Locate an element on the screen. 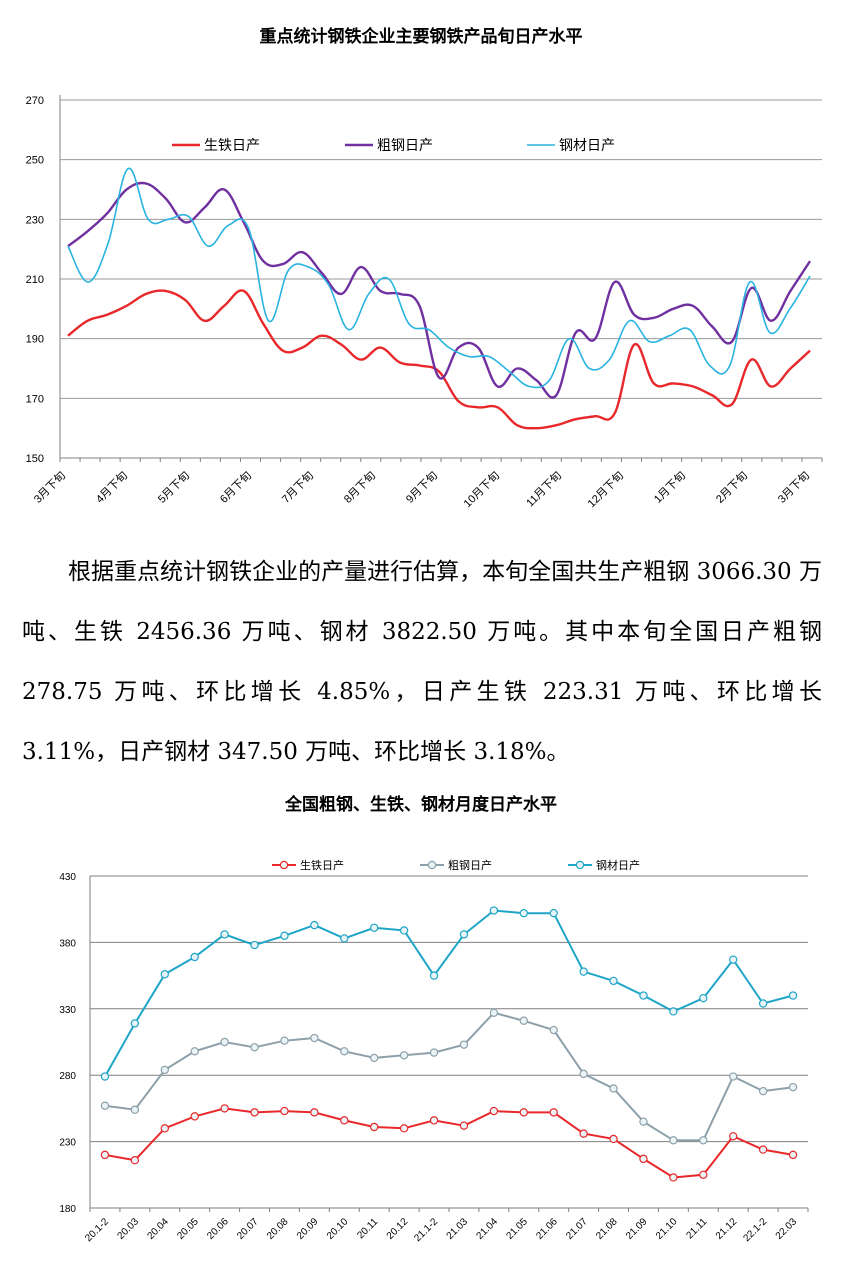  x-tick-label: 22.03 is located at coordinates (787, 1229).